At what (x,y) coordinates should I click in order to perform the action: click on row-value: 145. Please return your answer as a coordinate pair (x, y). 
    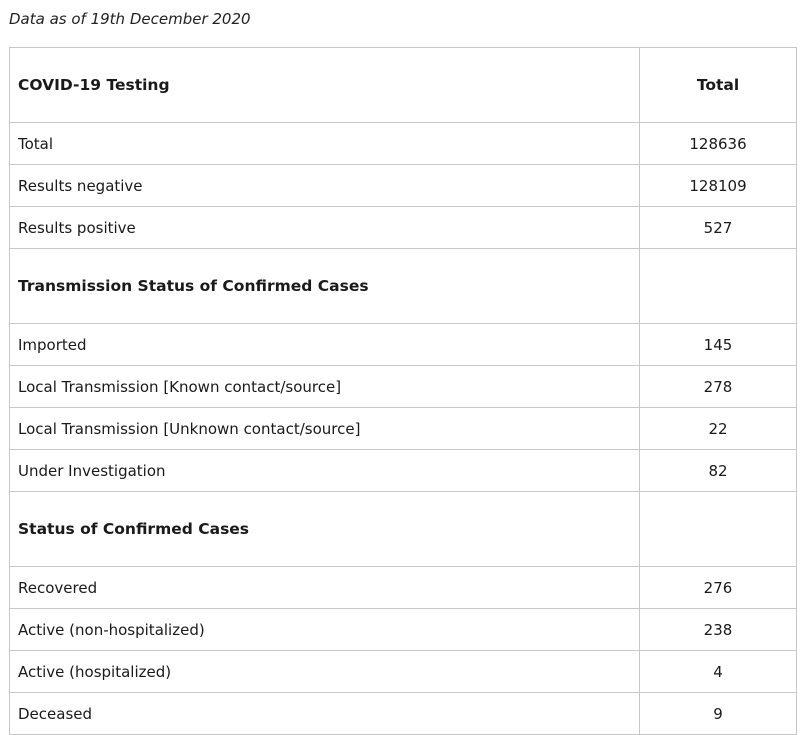
    Looking at the image, I should click on (718, 344).